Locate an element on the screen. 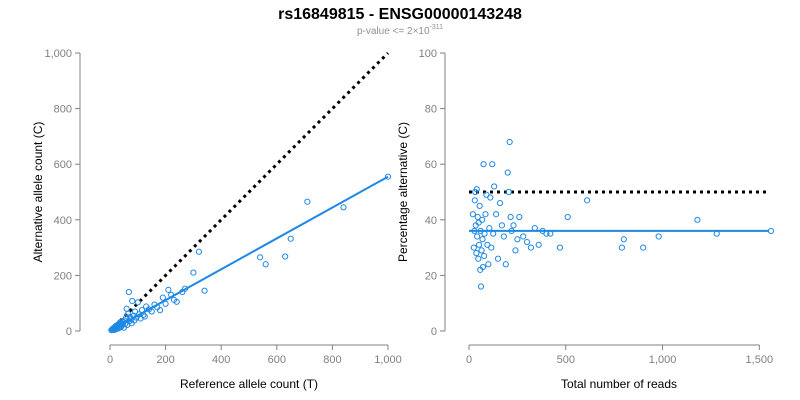  left-y-tick-label: 600 is located at coordinates (63, 165).